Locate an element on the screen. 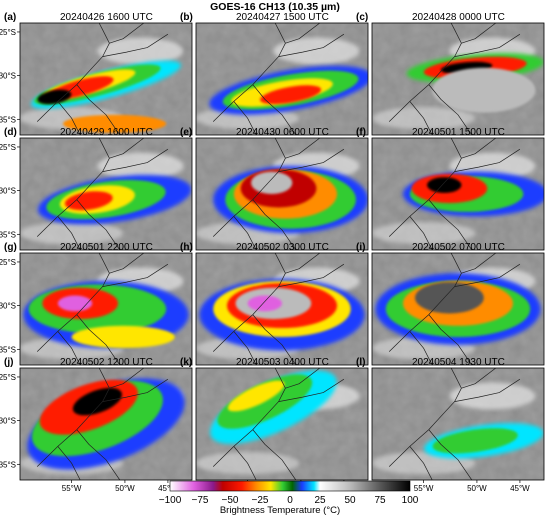 Image resolution: width=550 pixels, height=520 pixels. panel-h: (h) 20240502 0300 UTC is located at coordinates (274, 304).